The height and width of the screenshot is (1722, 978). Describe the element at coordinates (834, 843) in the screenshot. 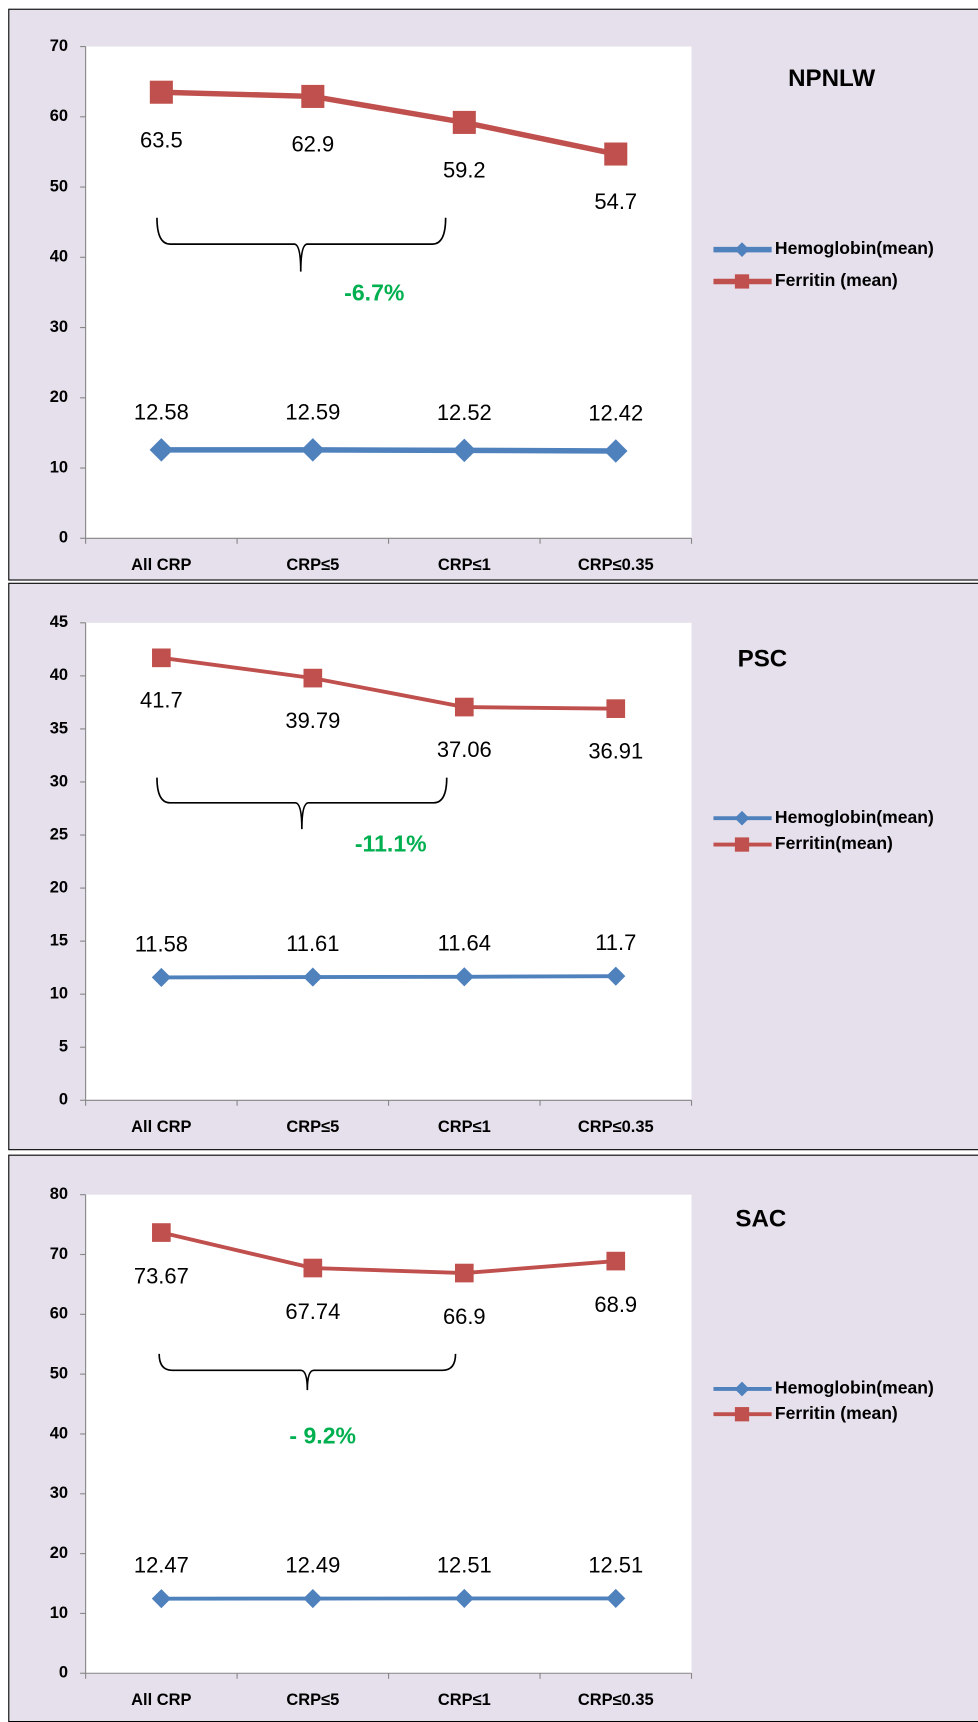

I see `legend-label: Ferritin(mean)` at that location.